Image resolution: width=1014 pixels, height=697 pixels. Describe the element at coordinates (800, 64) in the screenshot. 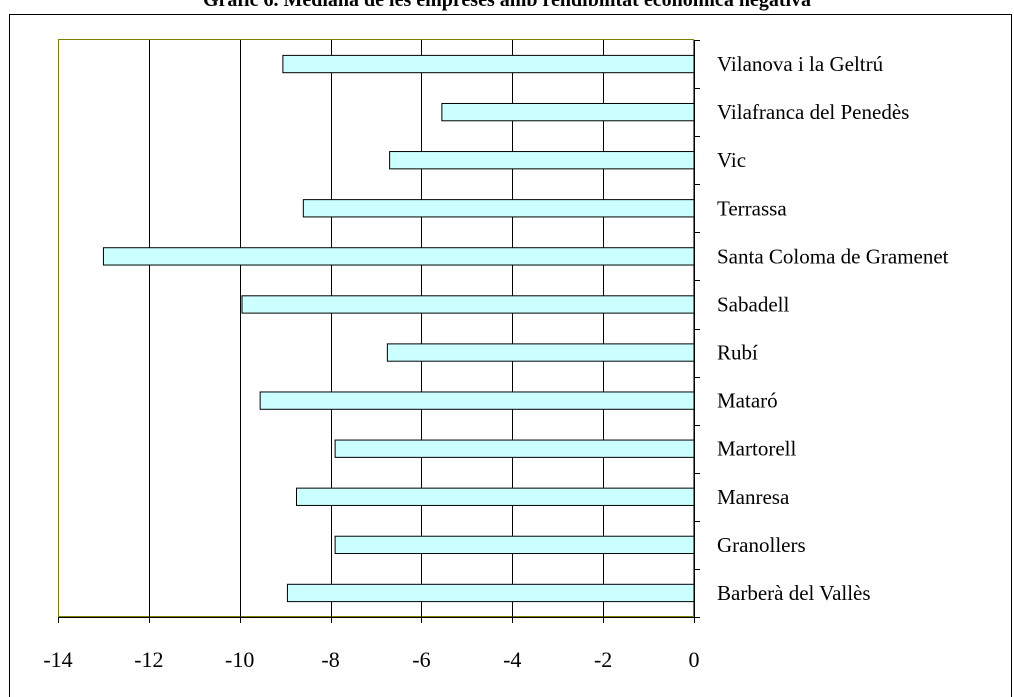

I see `category-label: Vilanova i la Geltrú` at that location.